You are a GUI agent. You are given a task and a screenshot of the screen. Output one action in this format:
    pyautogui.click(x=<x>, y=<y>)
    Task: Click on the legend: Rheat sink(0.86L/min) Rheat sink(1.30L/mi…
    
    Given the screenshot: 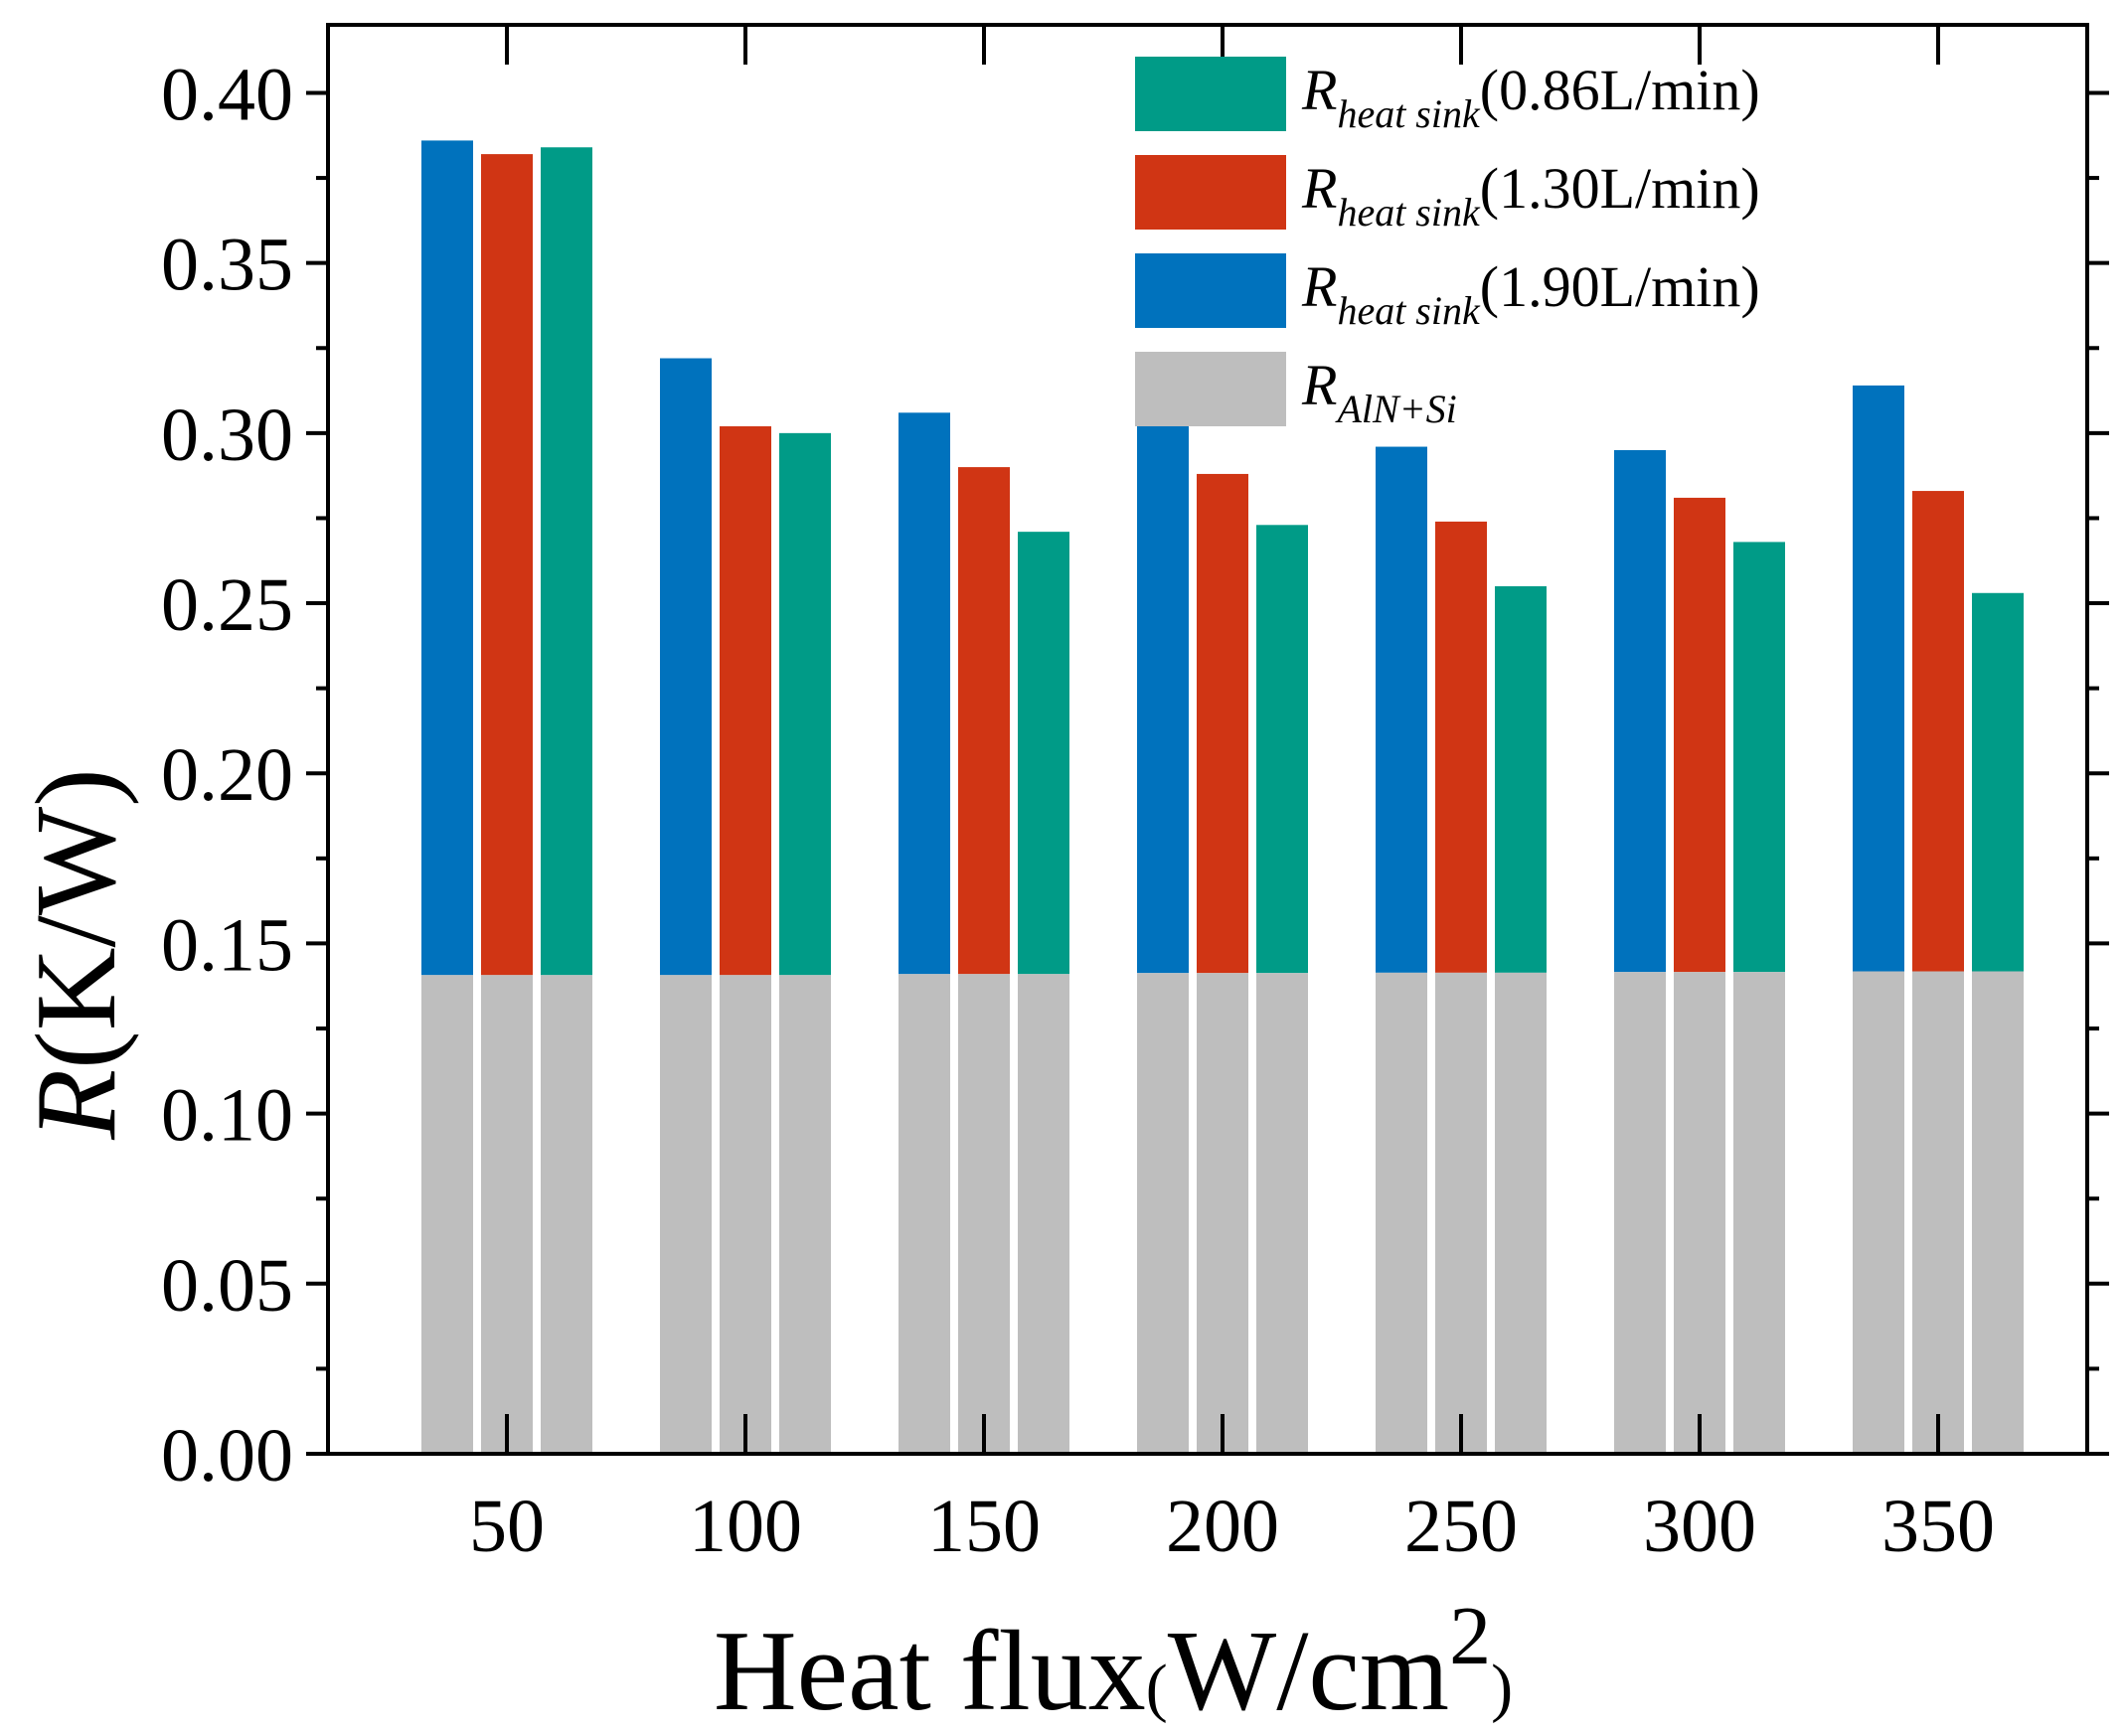 What is the action you would take?
    pyautogui.click(x=1448, y=244)
    